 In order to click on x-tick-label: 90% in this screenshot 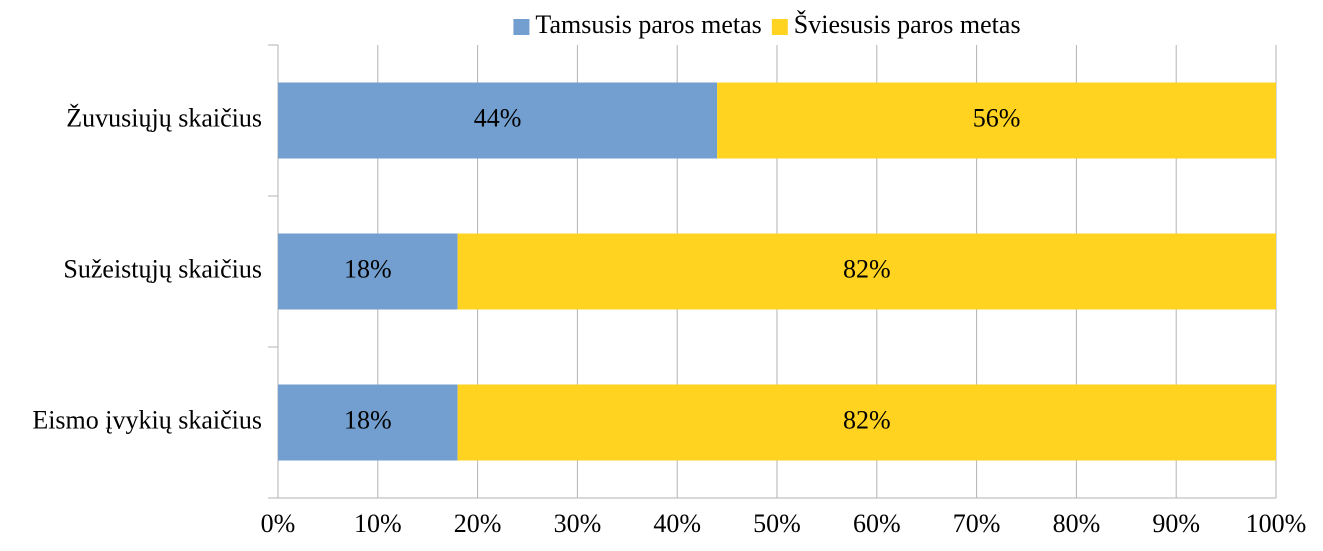, I will do `click(1176, 523)`.